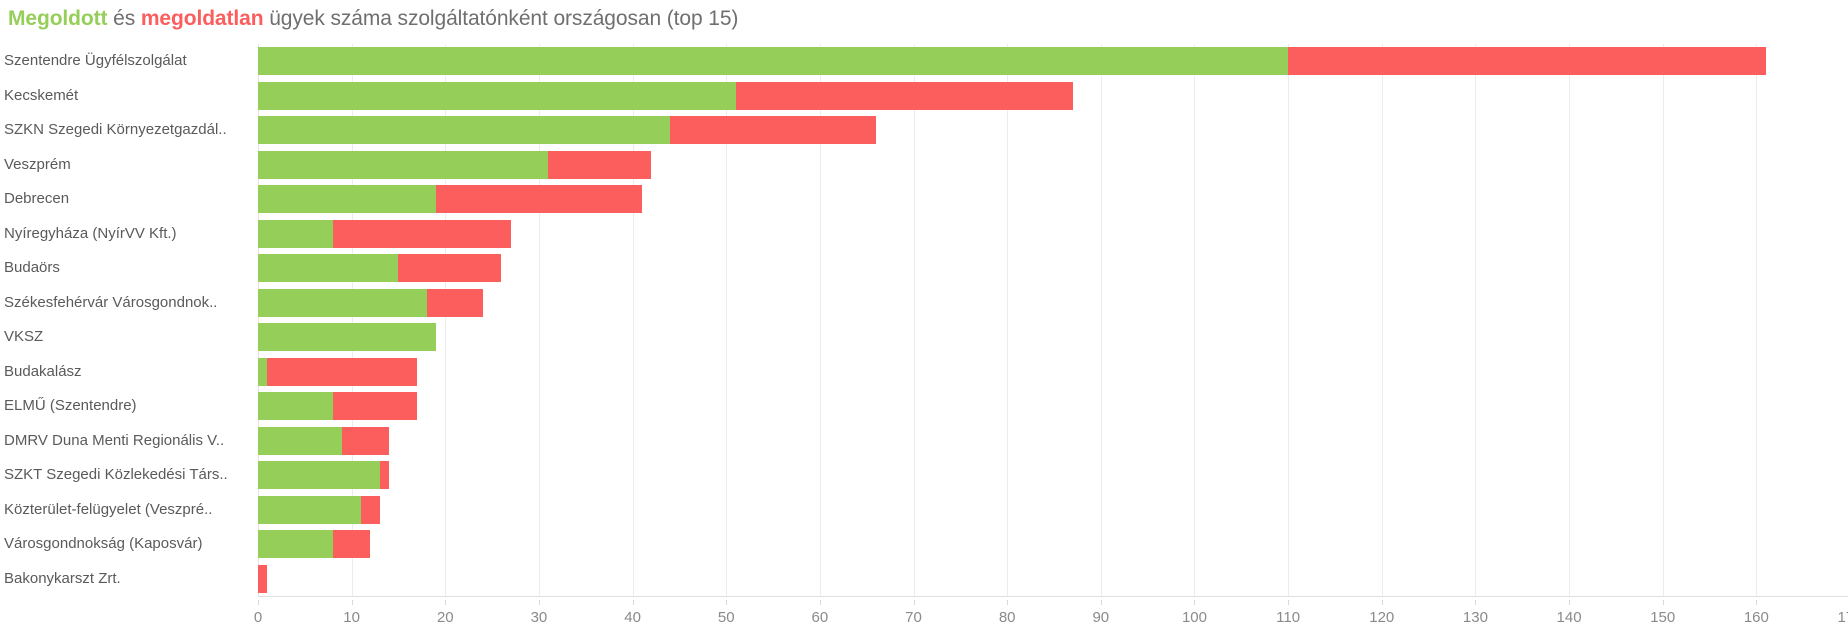  What do you see at coordinates (1194, 617) in the screenshot?
I see `x-axis-tick-label: 100` at bounding box center [1194, 617].